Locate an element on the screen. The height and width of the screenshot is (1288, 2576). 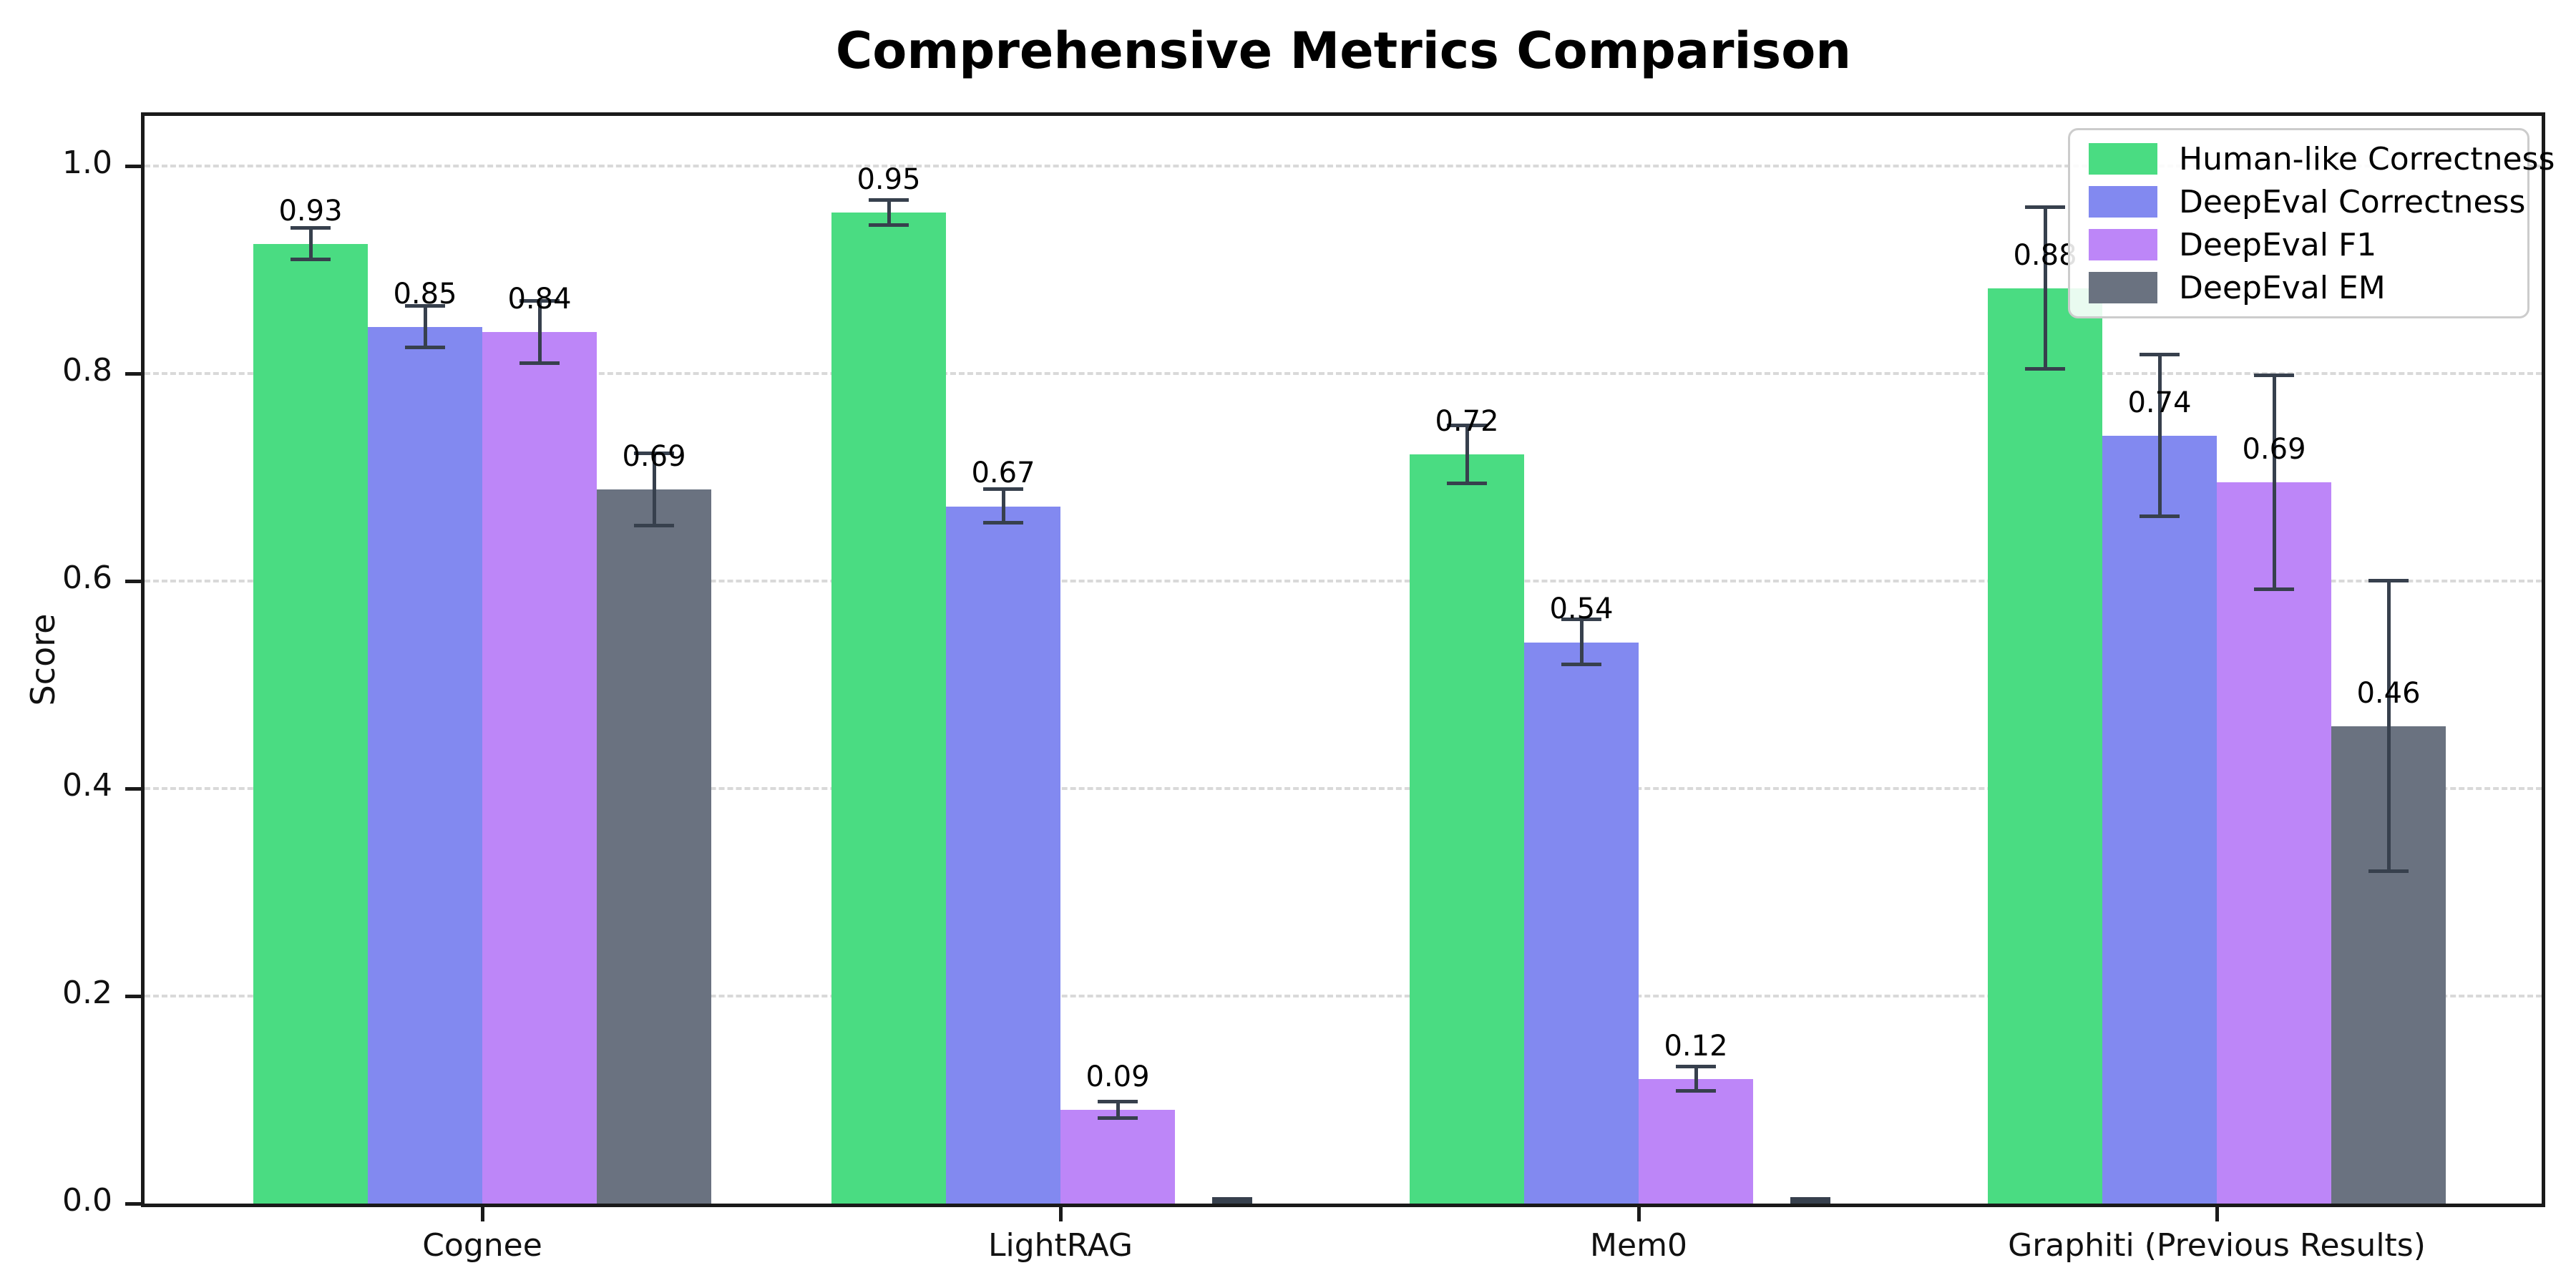
legend-swatch-deepeval-correctness is located at coordinates (2123, 202).